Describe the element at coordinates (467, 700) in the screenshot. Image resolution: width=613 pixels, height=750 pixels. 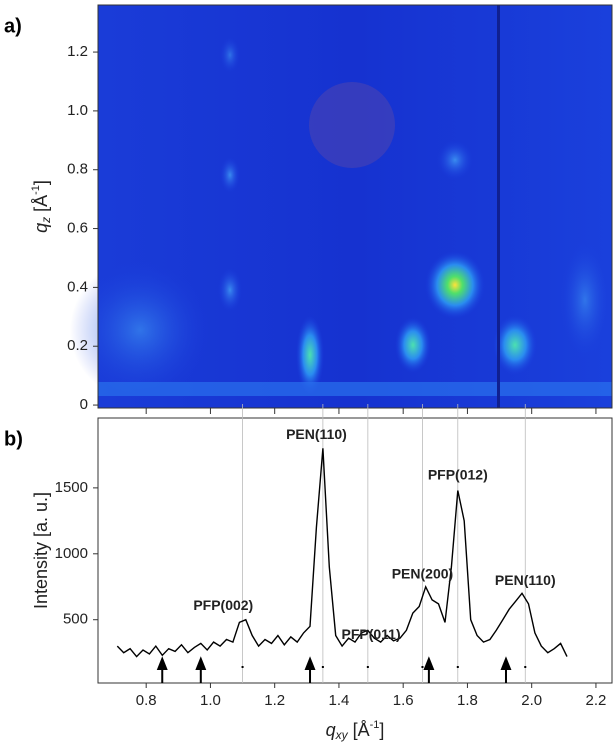
I see `x-tick-label: 1.8` at that location.